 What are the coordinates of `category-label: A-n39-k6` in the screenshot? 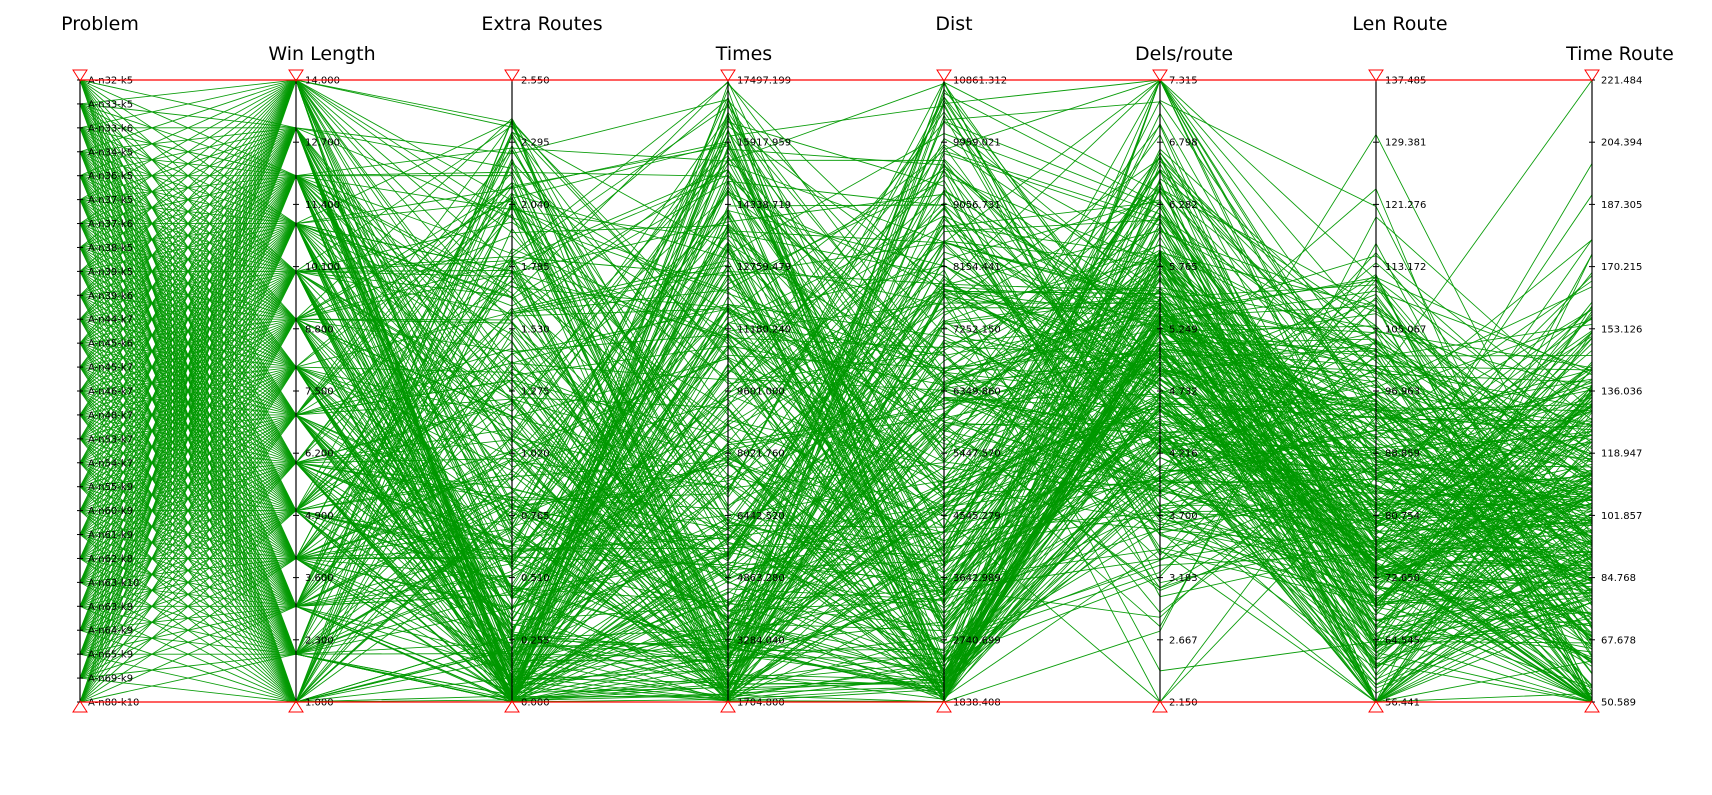 It's located at (110, 296).